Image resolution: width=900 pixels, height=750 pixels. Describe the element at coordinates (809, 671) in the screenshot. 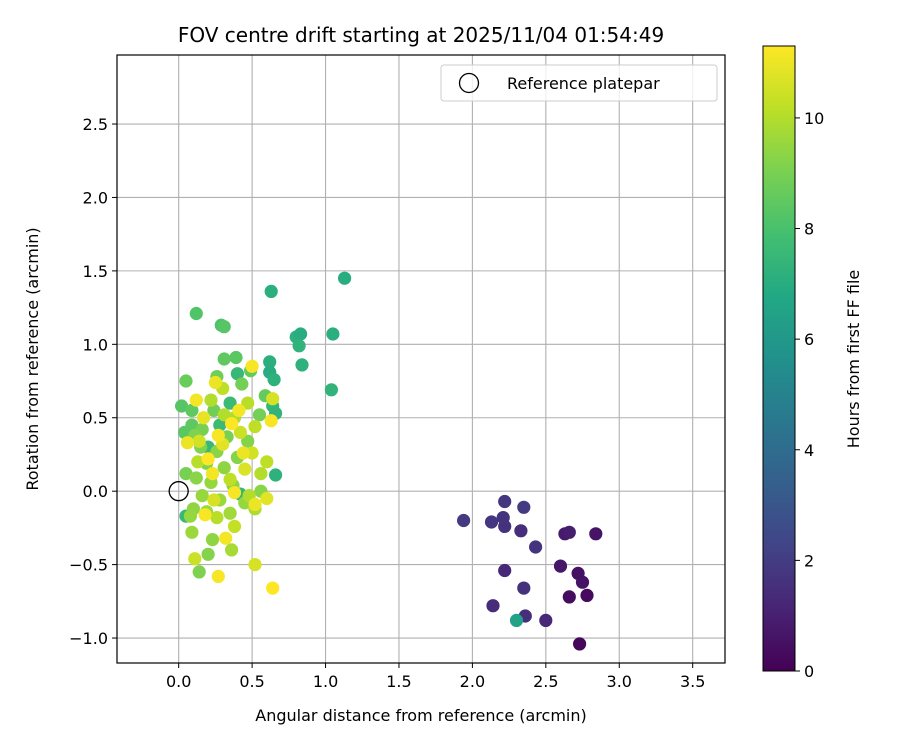

I see `colorbar-tick-label: 0` at that location.